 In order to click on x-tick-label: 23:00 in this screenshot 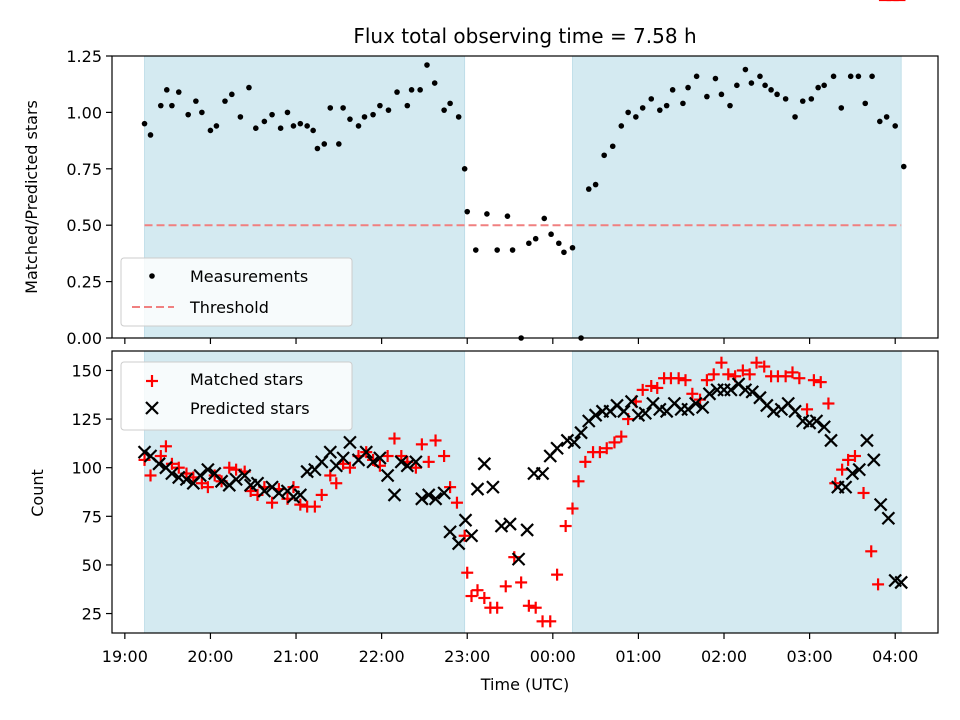, I will do `click(467, 656)`.